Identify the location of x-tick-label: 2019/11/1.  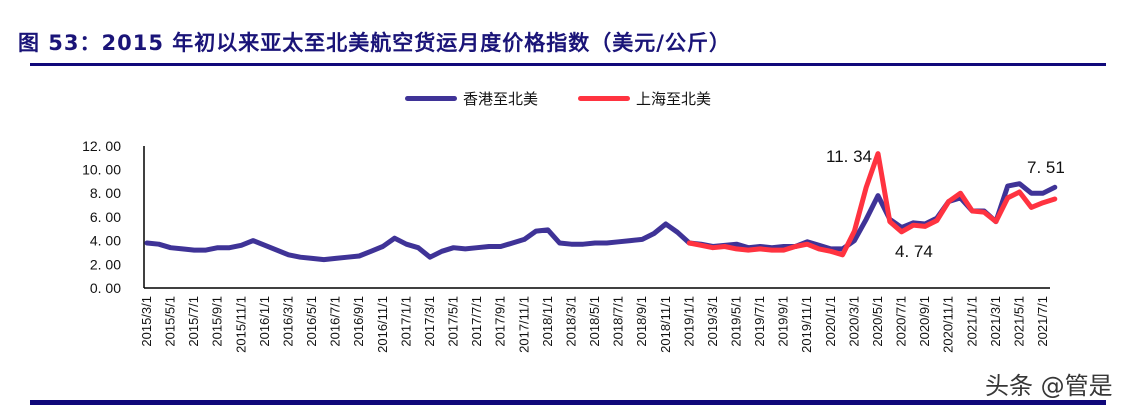
(806, 324).